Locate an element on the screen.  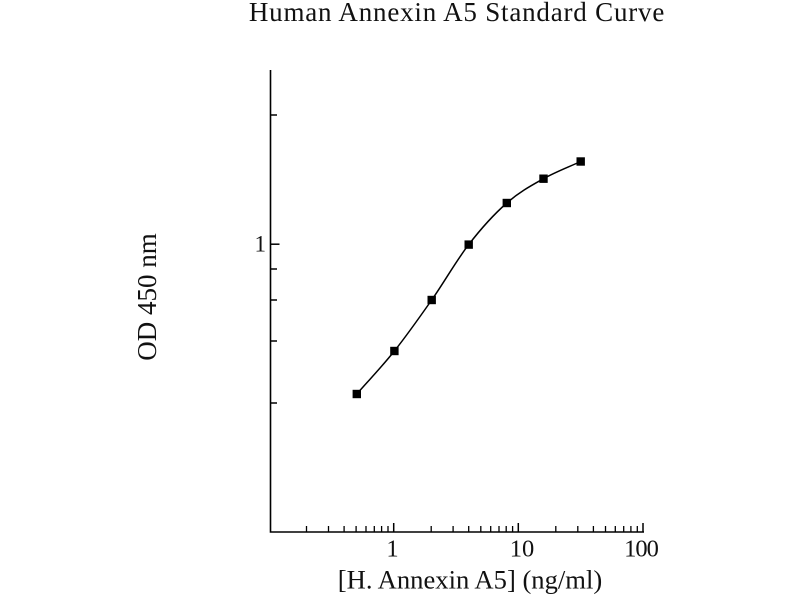
svg-text:Human Annexin A5 Standard Curv: Human Annexin A5 Standard Curve is located at coordinates (457, 13).